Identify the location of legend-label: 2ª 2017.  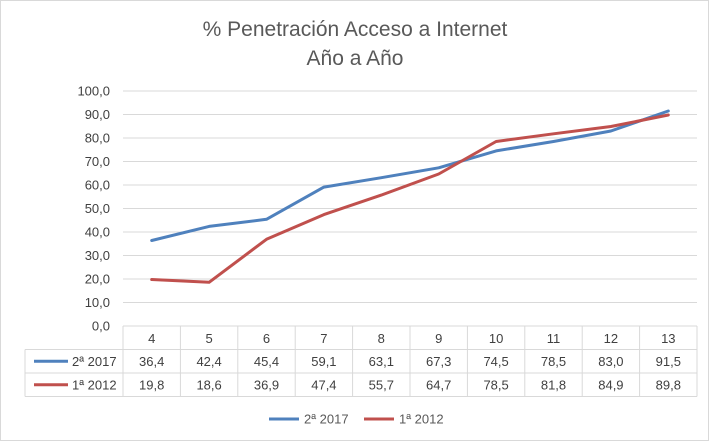
(326, 419).